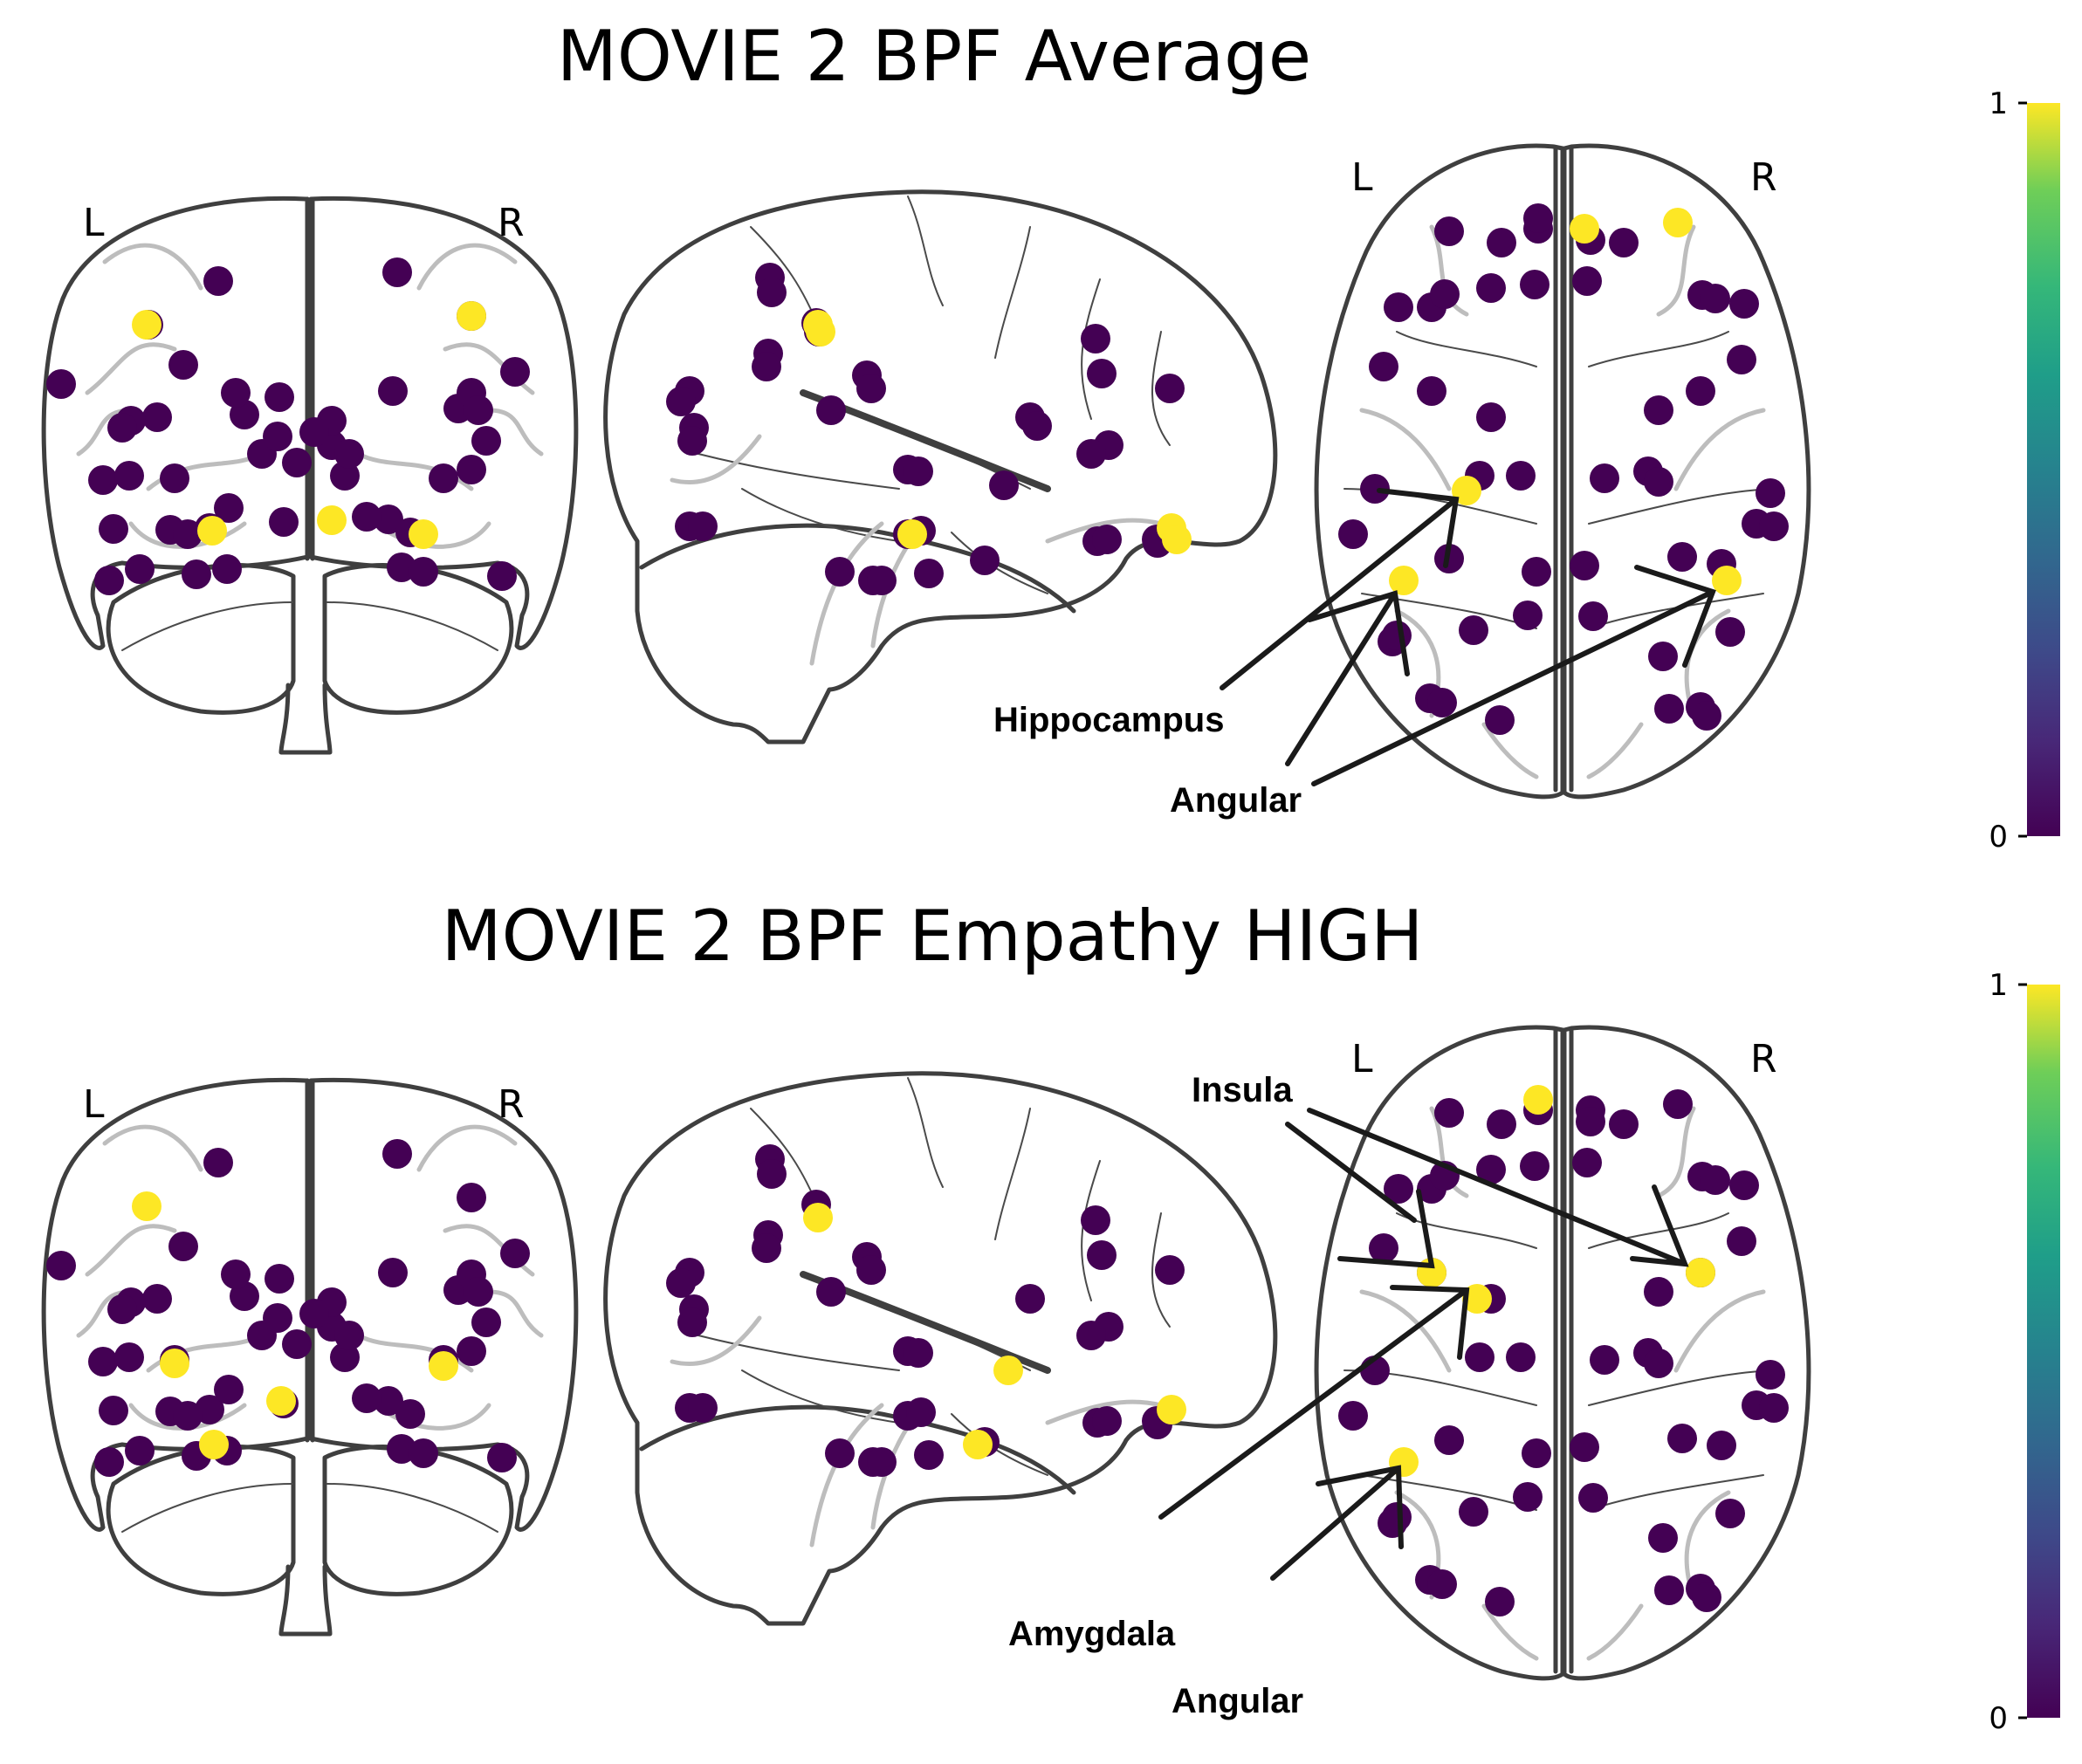 Image resolution: width=2082 pixels, height=1764 pixels. Describe the element at coordinates (940, 467) in the screenshot. I see `sagittal-outline` at that location.